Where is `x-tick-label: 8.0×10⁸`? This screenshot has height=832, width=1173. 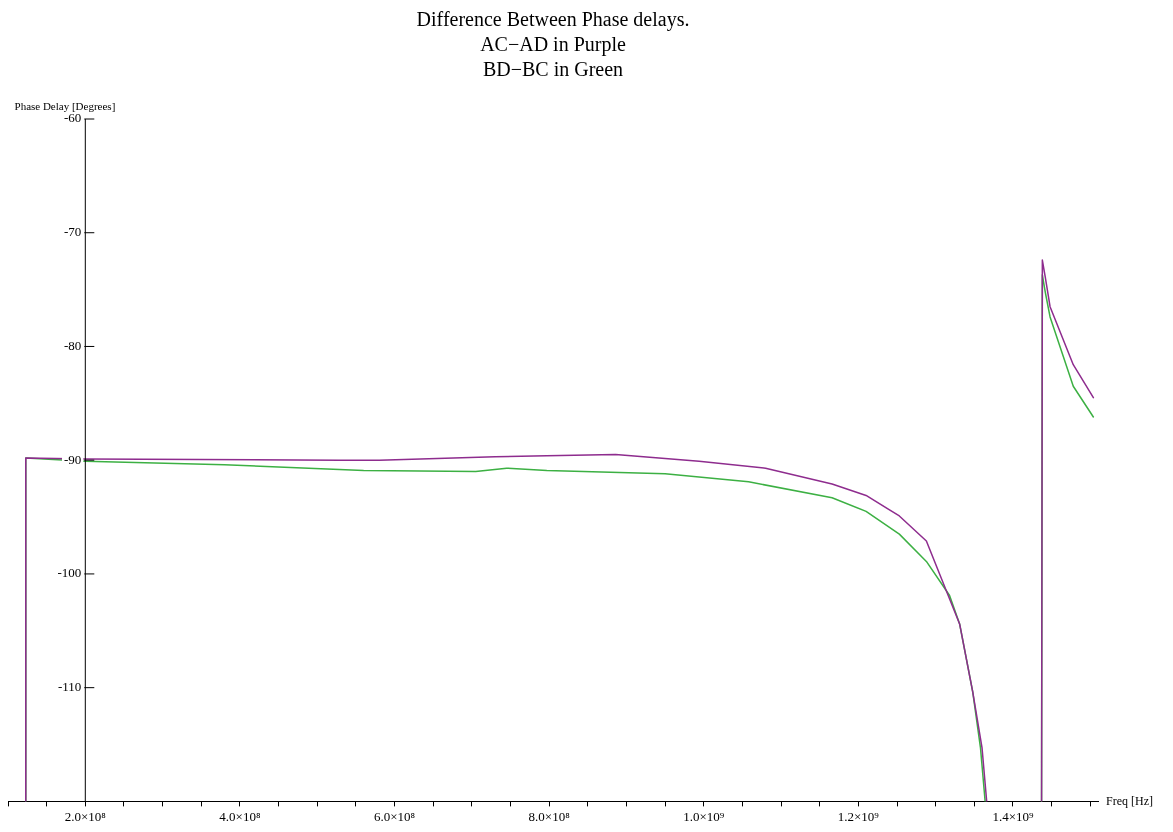 x-tick-label: 8.0×10⁸ is located at coordinates (549, 816).